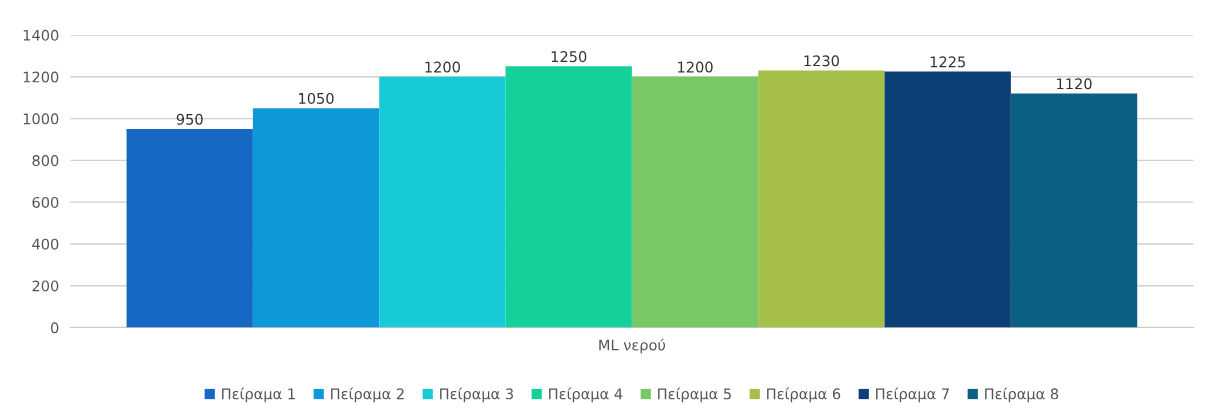 The width and height of the screenshot is (1214, 412). I want to click on data-label: 1050, so click(316, 98).